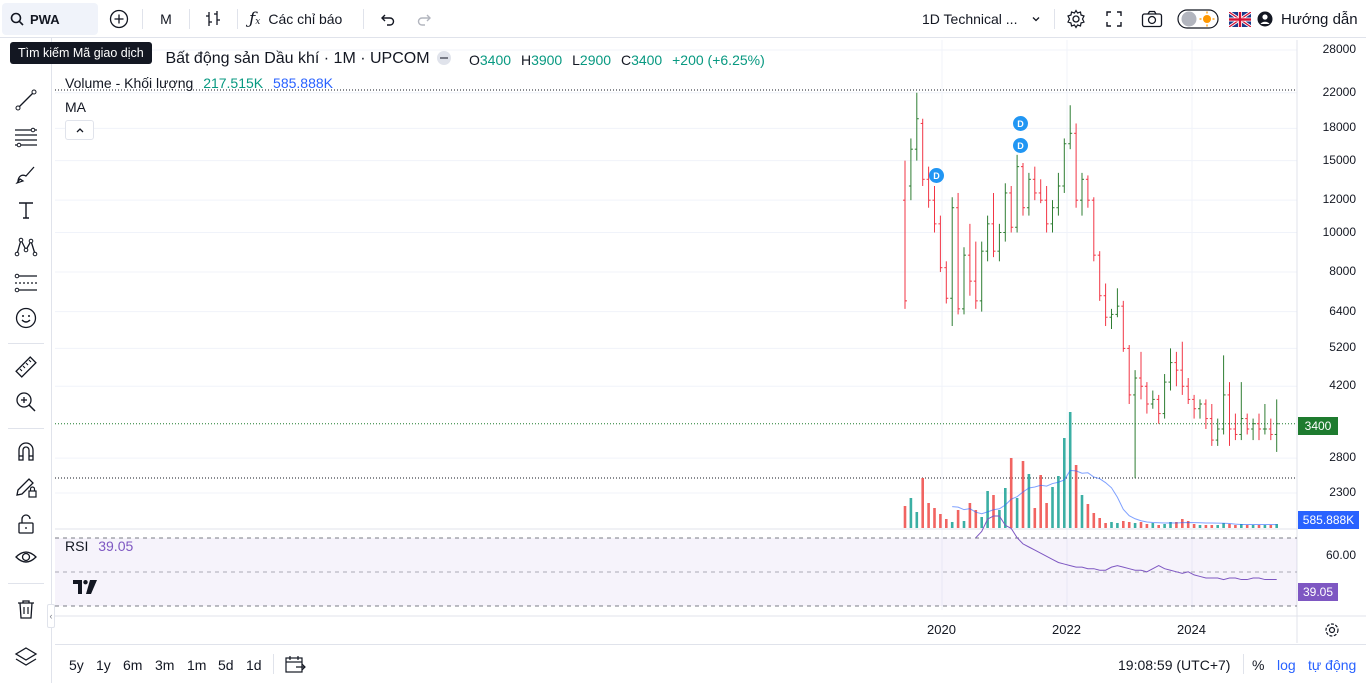  What do you see at coordinates (1286, 664) in the screenshot?
I see `log-toggle: log` at bounding box center [1286, 664].